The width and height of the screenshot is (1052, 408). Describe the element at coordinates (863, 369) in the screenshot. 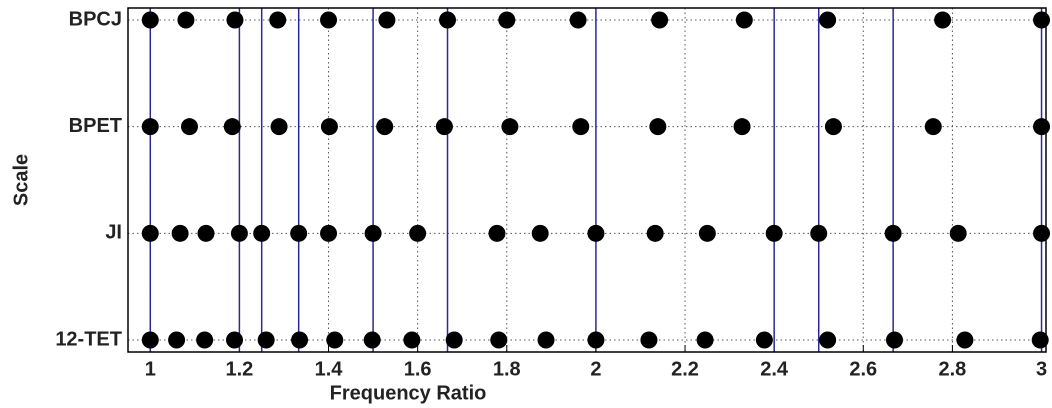

I see `x-tick-label: 2.6` at that location.